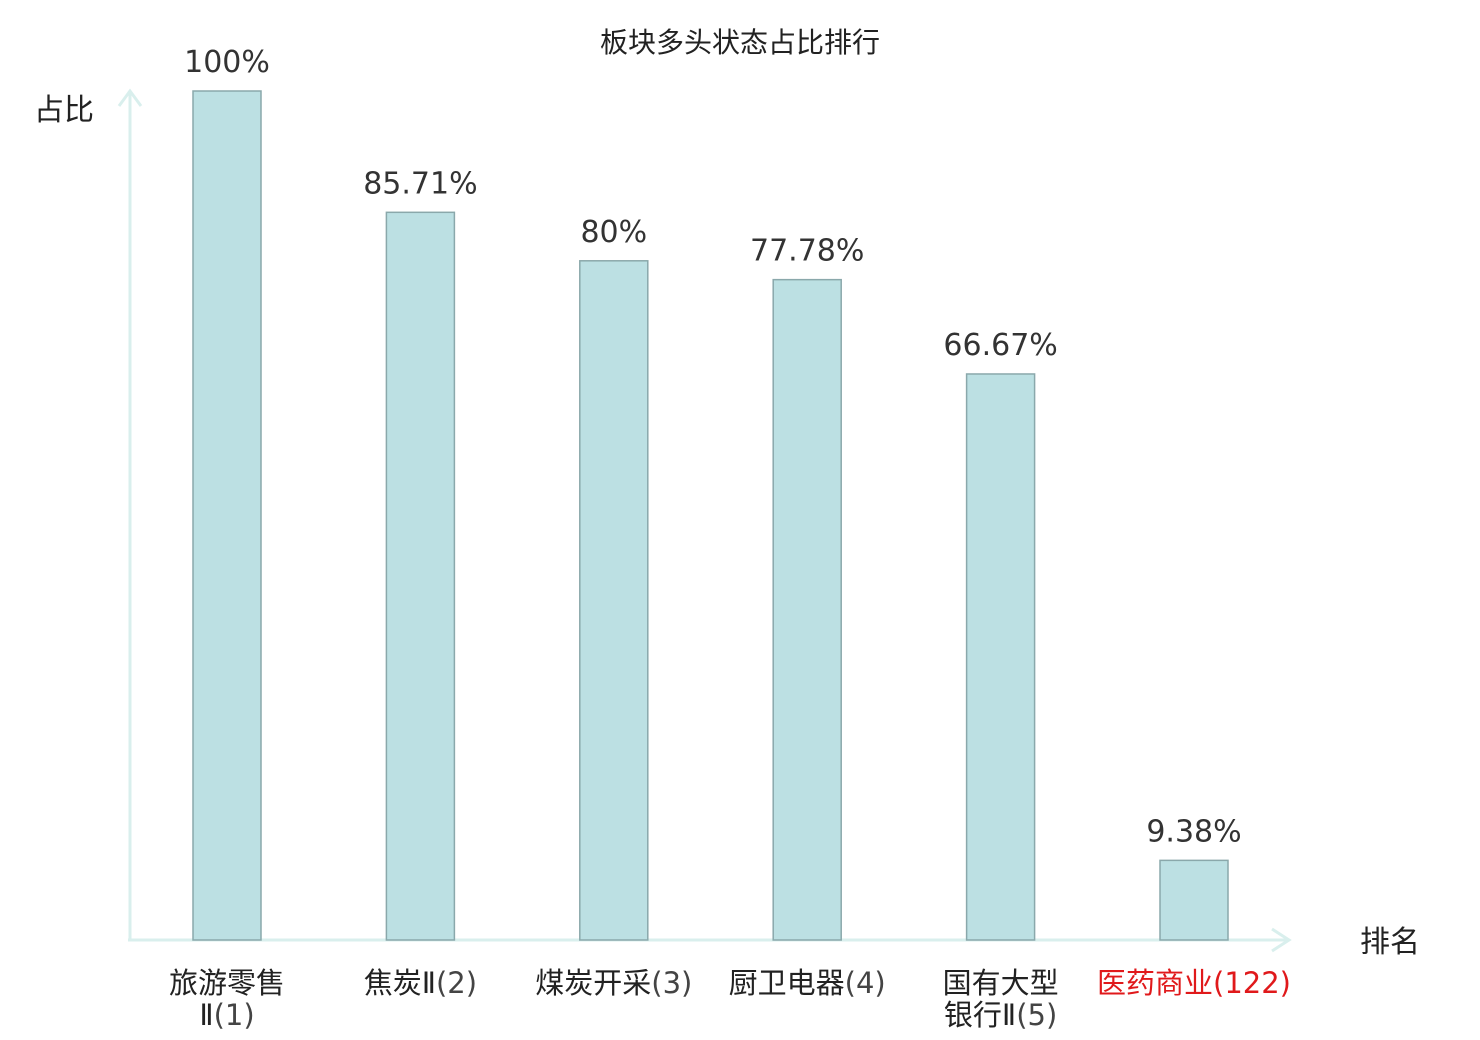  Describe the element at coordinates (130, 514) in the screenshot. I see `y-axis` at that location.